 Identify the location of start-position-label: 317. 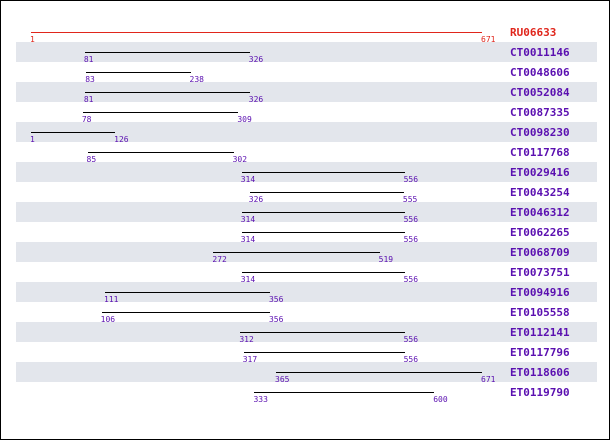
(250, 359).